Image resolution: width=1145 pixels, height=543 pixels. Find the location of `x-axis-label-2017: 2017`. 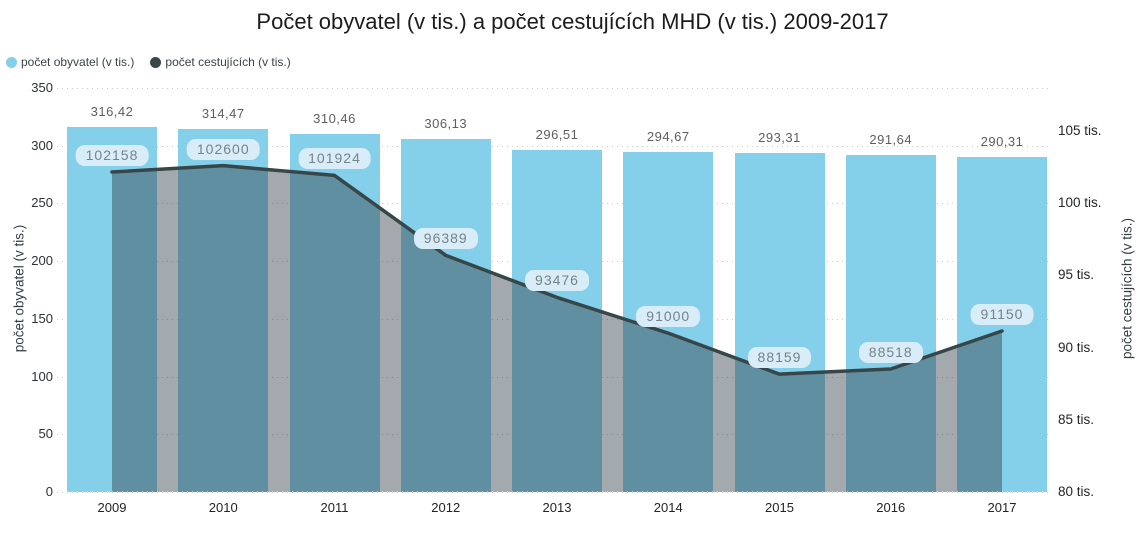

x-axis-label-2017: 2017 is located at coordinates (1002, 507).